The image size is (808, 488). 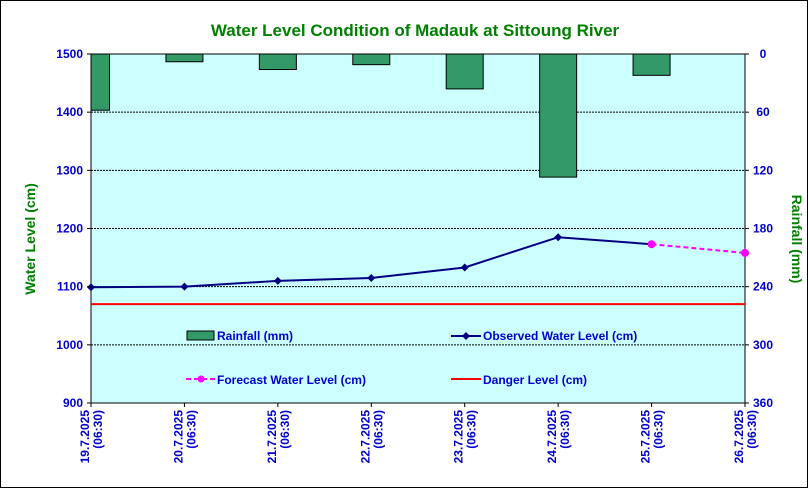 I want to click on y-axis-label: Water Level (cm), so click(x=30, y=239).